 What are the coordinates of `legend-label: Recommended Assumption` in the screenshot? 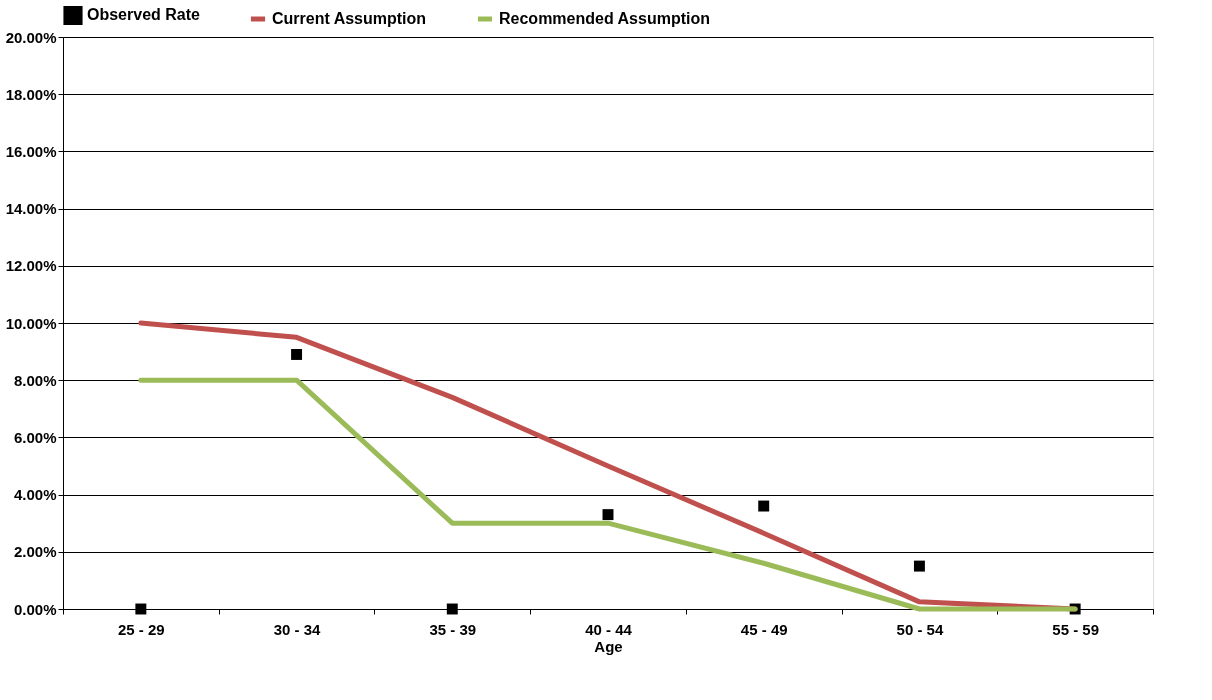 It's located at (604, 18).